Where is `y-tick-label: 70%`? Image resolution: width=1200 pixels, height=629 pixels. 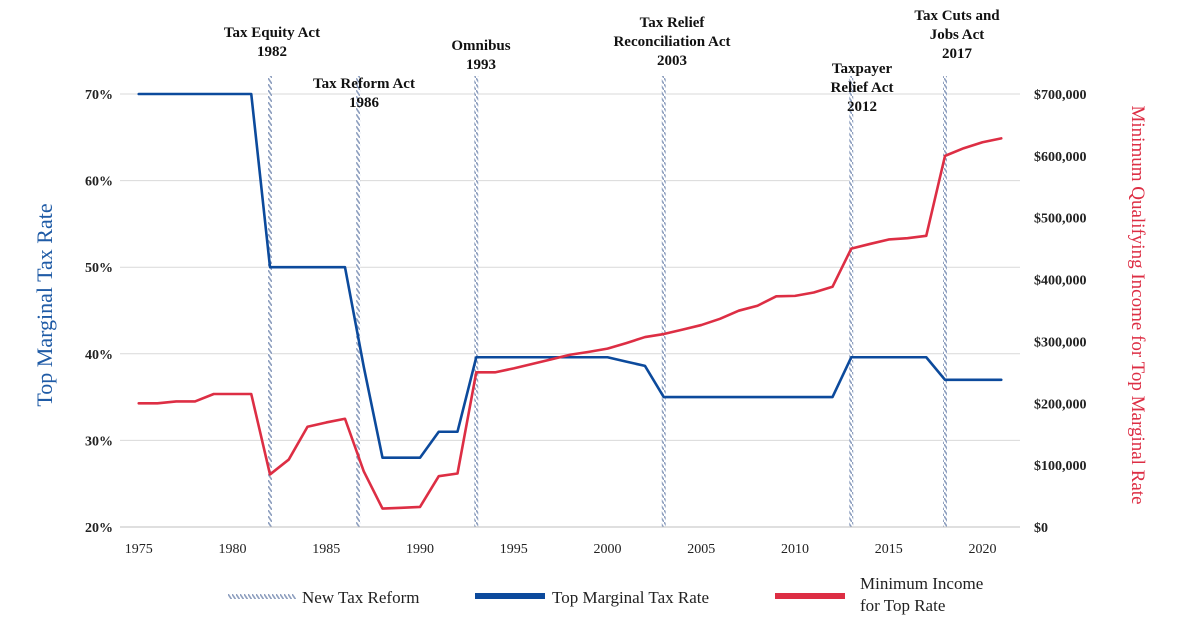
y-tick-label: 70% is located at coordinates (99, 95).